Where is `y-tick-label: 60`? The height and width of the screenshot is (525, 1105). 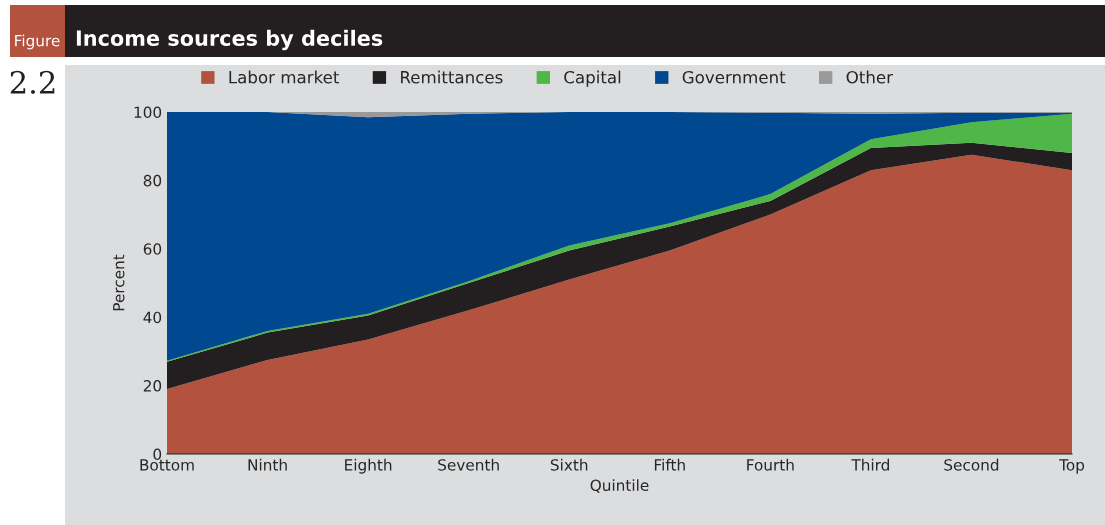
y-tick-label: 60 is located at coordinates (152, 249).